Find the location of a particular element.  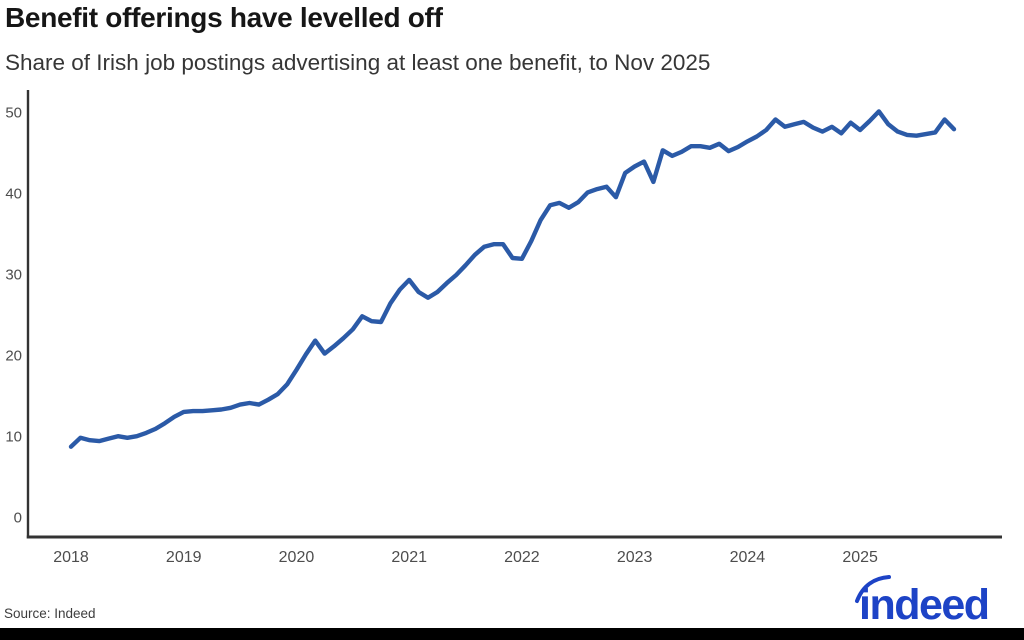

x-tick-label: 2018 is located at coordinates (71, 557).